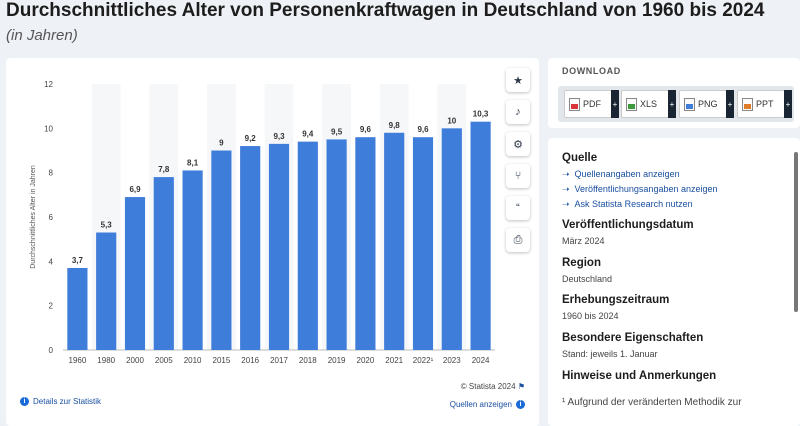 The height and width of the screenshot is (426, 800). What do you see at coordinates (628, 225) in the screenshot?
I see `pubdate-heading: Veröffentlichungsdatum` at bounding box center [628, 225].